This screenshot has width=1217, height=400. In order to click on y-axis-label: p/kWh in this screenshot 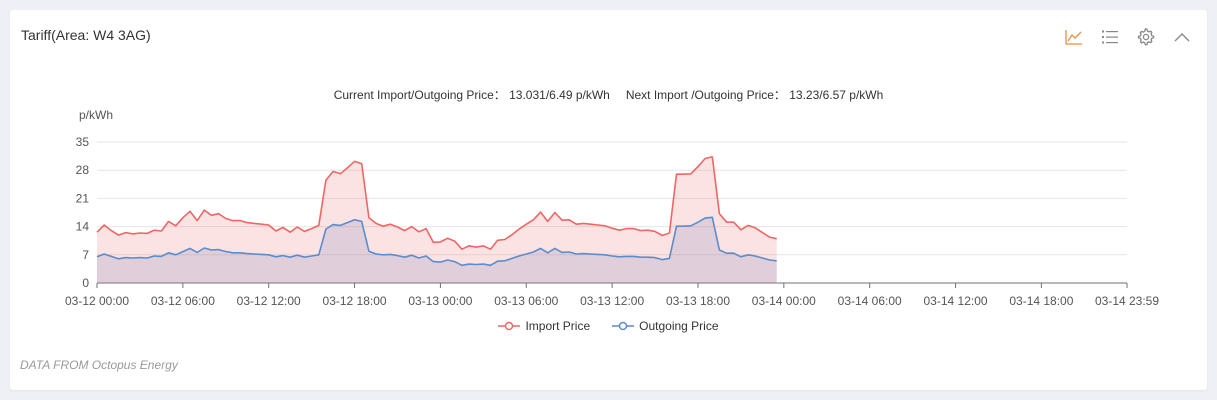, I will do `click(96, 115)`.